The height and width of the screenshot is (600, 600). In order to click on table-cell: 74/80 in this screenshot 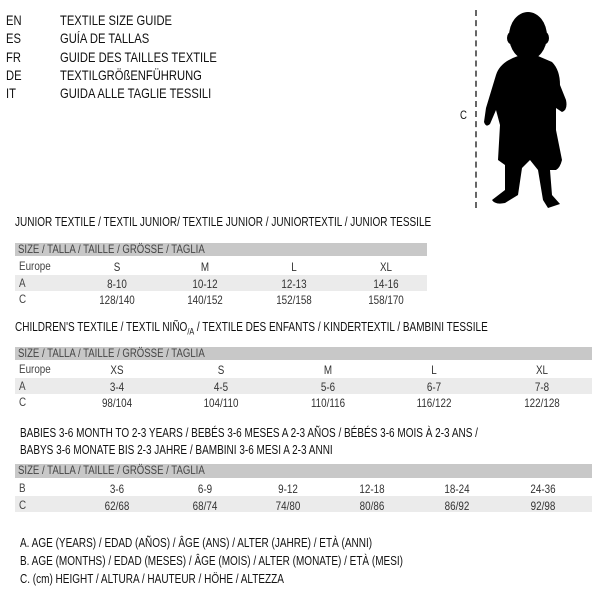, I will do `click(288, 506)`.